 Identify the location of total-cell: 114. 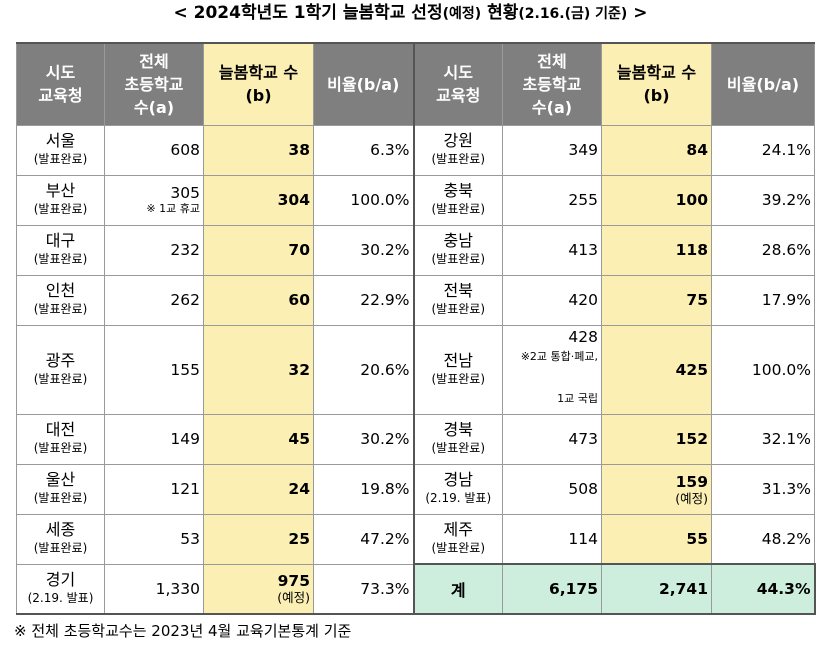
(552, 539).